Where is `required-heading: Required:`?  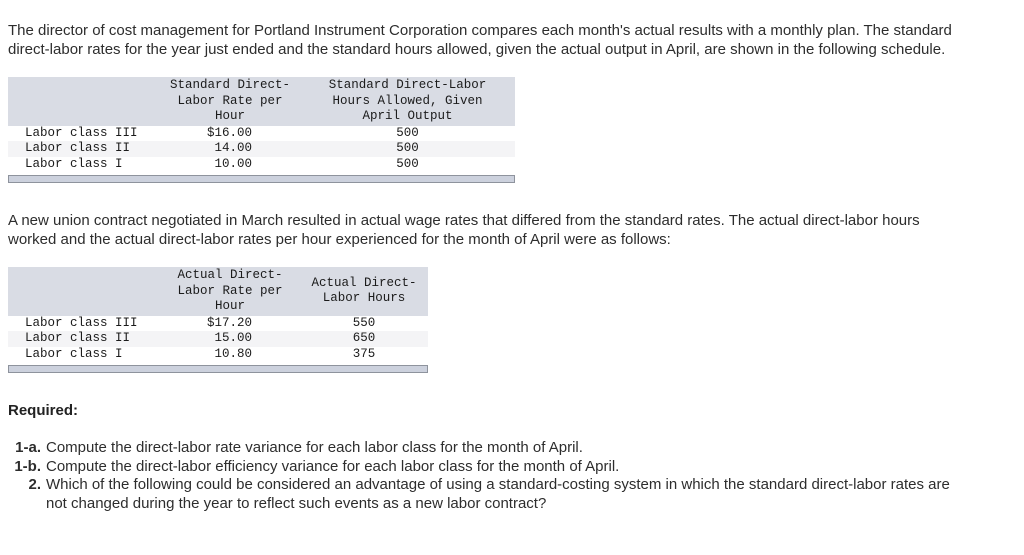 required-heading: Required: is located at coordinates (43, 410).